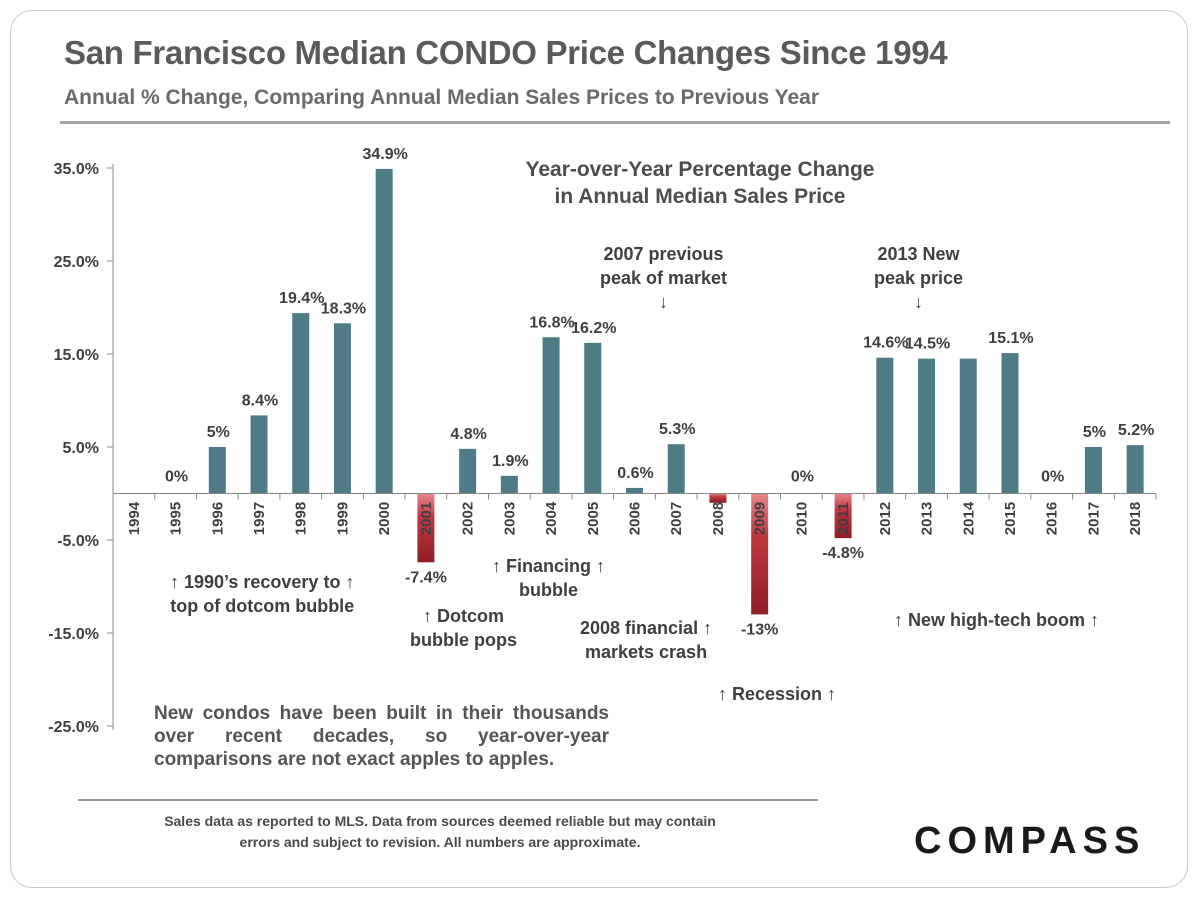  What do you see at coordinates (927, 344) in the screenshot?
I see `data-label: 14.5%` at bounding box center [927, 344].